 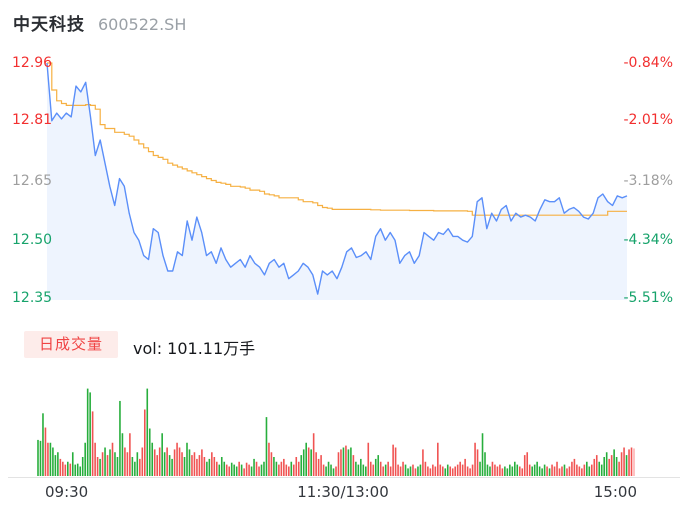 What do you see at coordinates (336, 432) in the screenshot?
I see `volume-bars-group` at bounding box center [336, 432].